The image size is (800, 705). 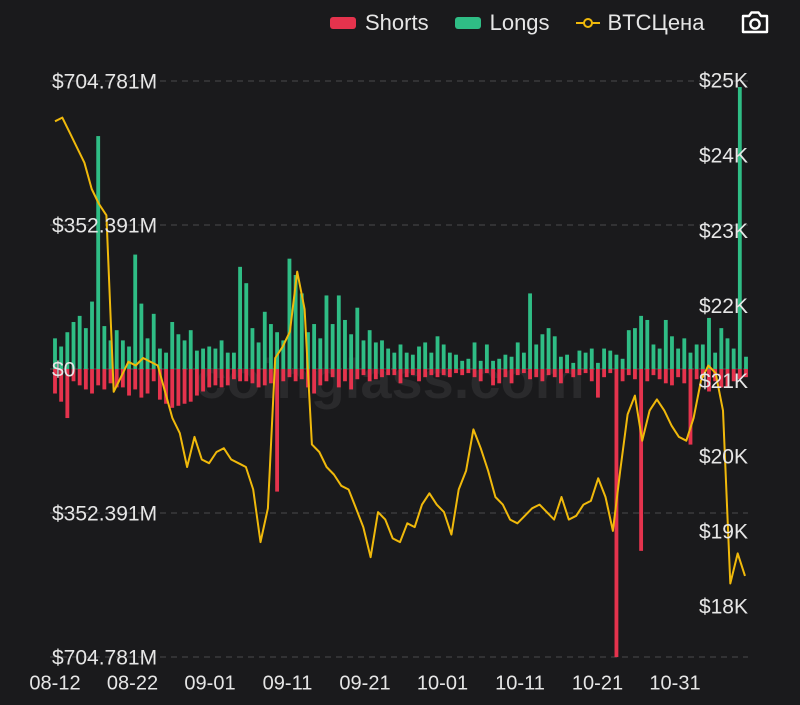 What do you see at coordinates (723, 531) in the screenshot?
I see `right-axis-tick-label: $19K` at bounding box center [723, 531].